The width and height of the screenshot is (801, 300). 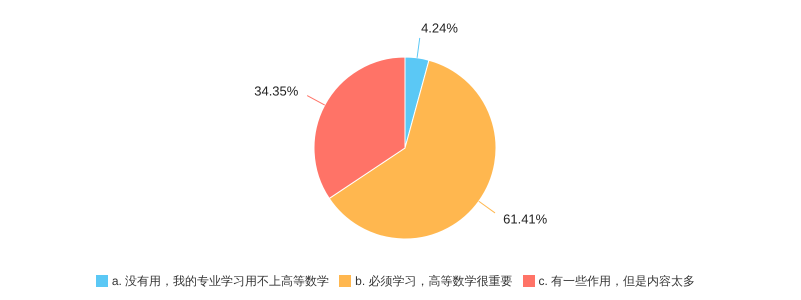 What do you see at coordinates (433, 281) in the screenshot?
I see `legend-label: b. 必须学习，高等数学很重要` at bounding box center [433, 281].